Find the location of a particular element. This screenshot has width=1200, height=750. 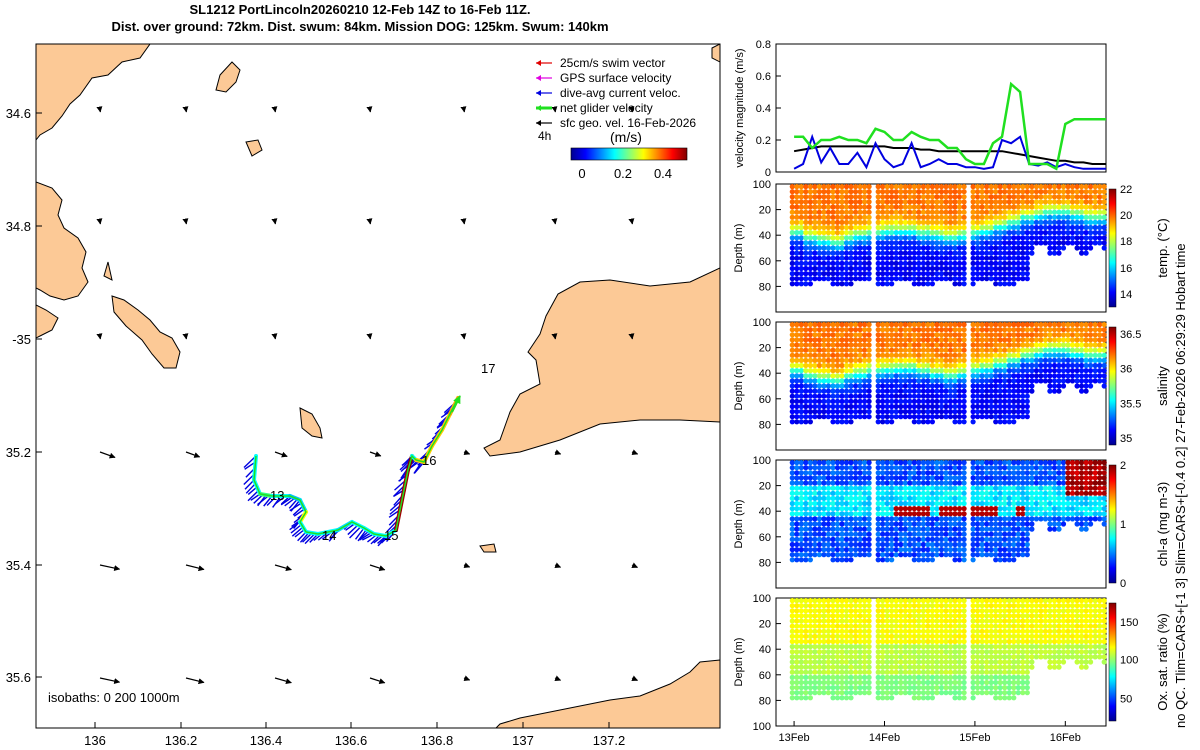

depth-tick-label: 20 is located at coordinates (765, 211).